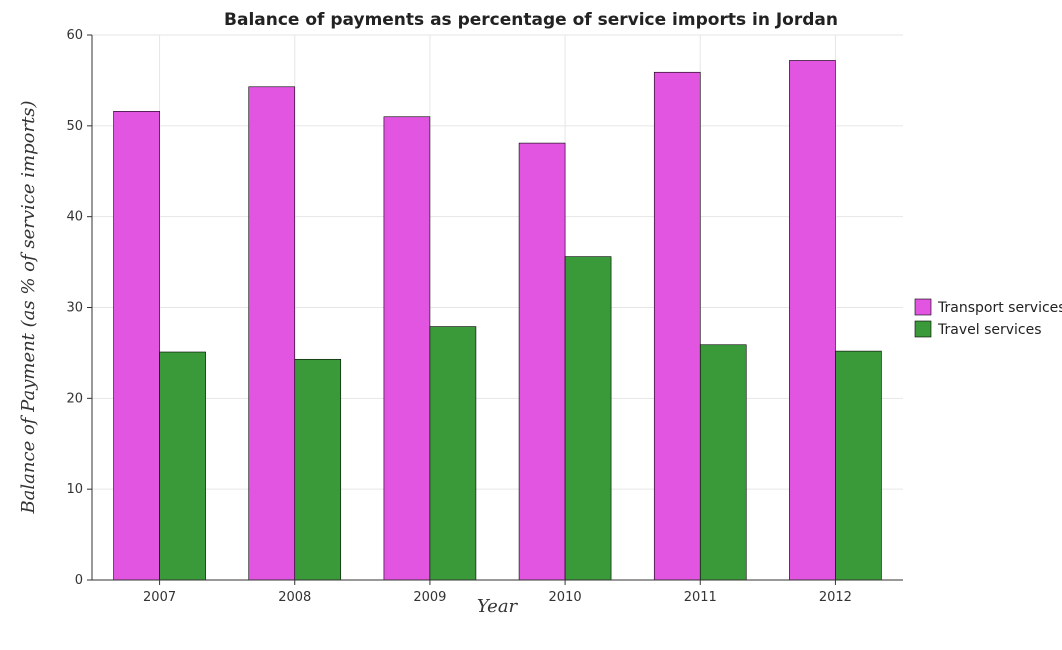 This screenshot has width=1062, height=650. Describe the element at coordinates (74, 217) in the screenshot. I see `y-tick-label: 40` at that location.